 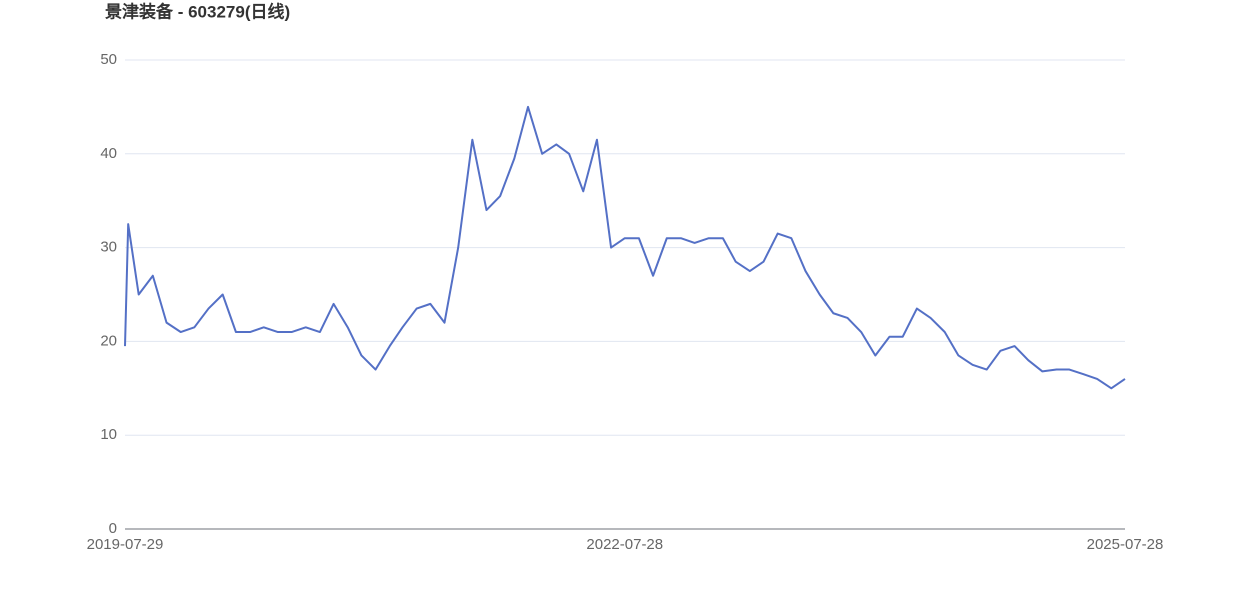 I want to click on y-tick-label: 50, so click(x=108, y=59).